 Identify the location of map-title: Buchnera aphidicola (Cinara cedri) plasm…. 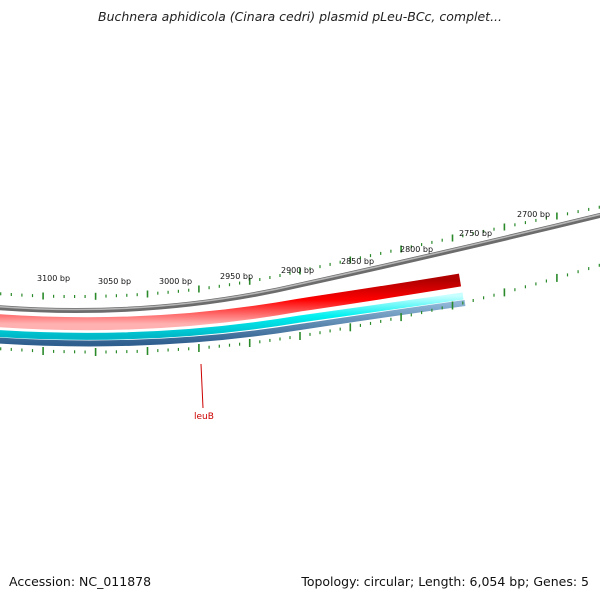
(300, 16).